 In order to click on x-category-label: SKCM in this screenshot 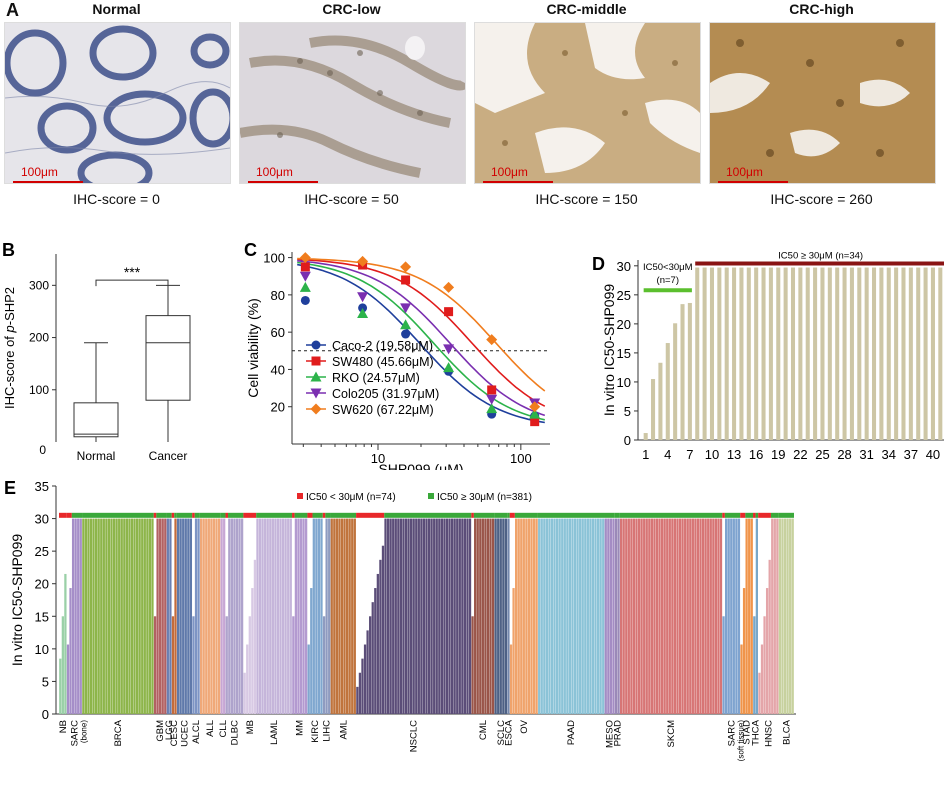, I will do `click(671, 734)`.